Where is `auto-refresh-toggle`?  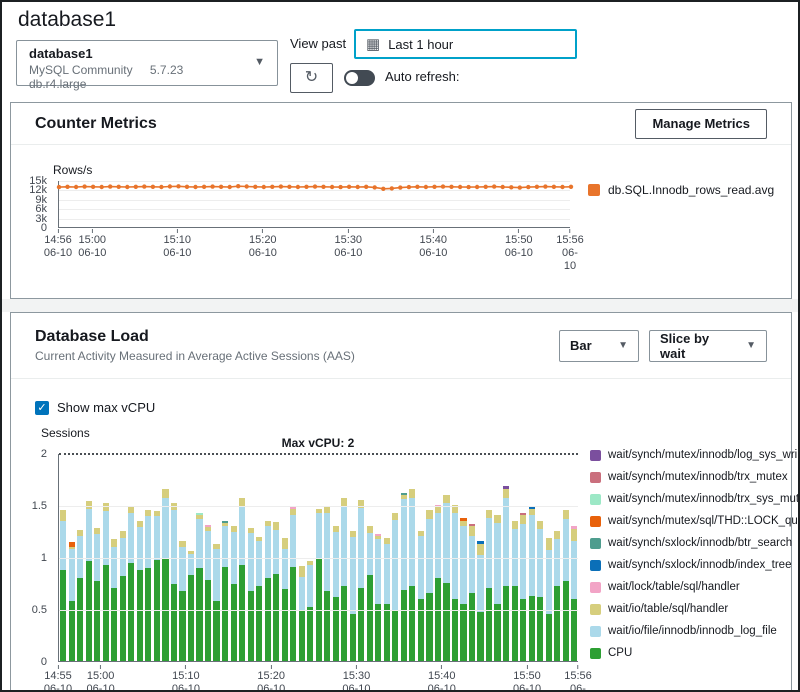 auto-refresh-toggle is located at coordinates (359, 78).